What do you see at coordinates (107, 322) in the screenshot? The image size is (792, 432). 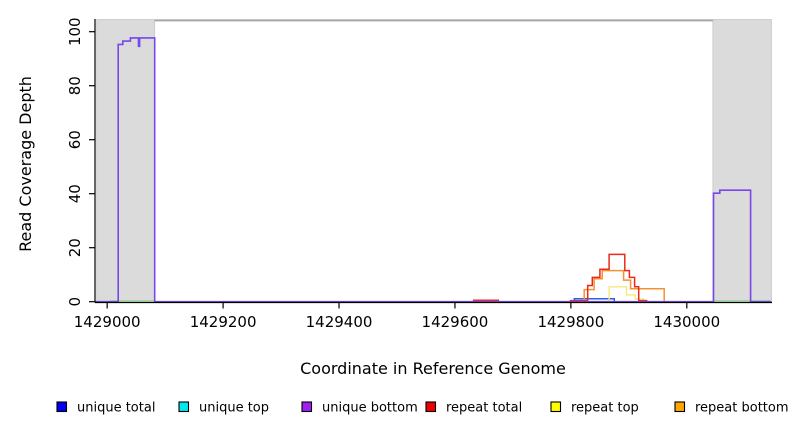 I see `x-tick-label: 1429000` at bounding box center [107, 322].